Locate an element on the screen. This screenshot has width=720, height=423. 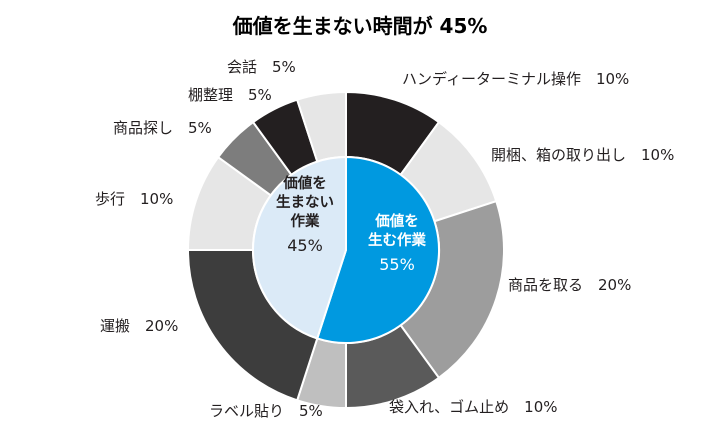
outer-slice-label: ラベル貼り 5% is located at coordinates (266, 411).